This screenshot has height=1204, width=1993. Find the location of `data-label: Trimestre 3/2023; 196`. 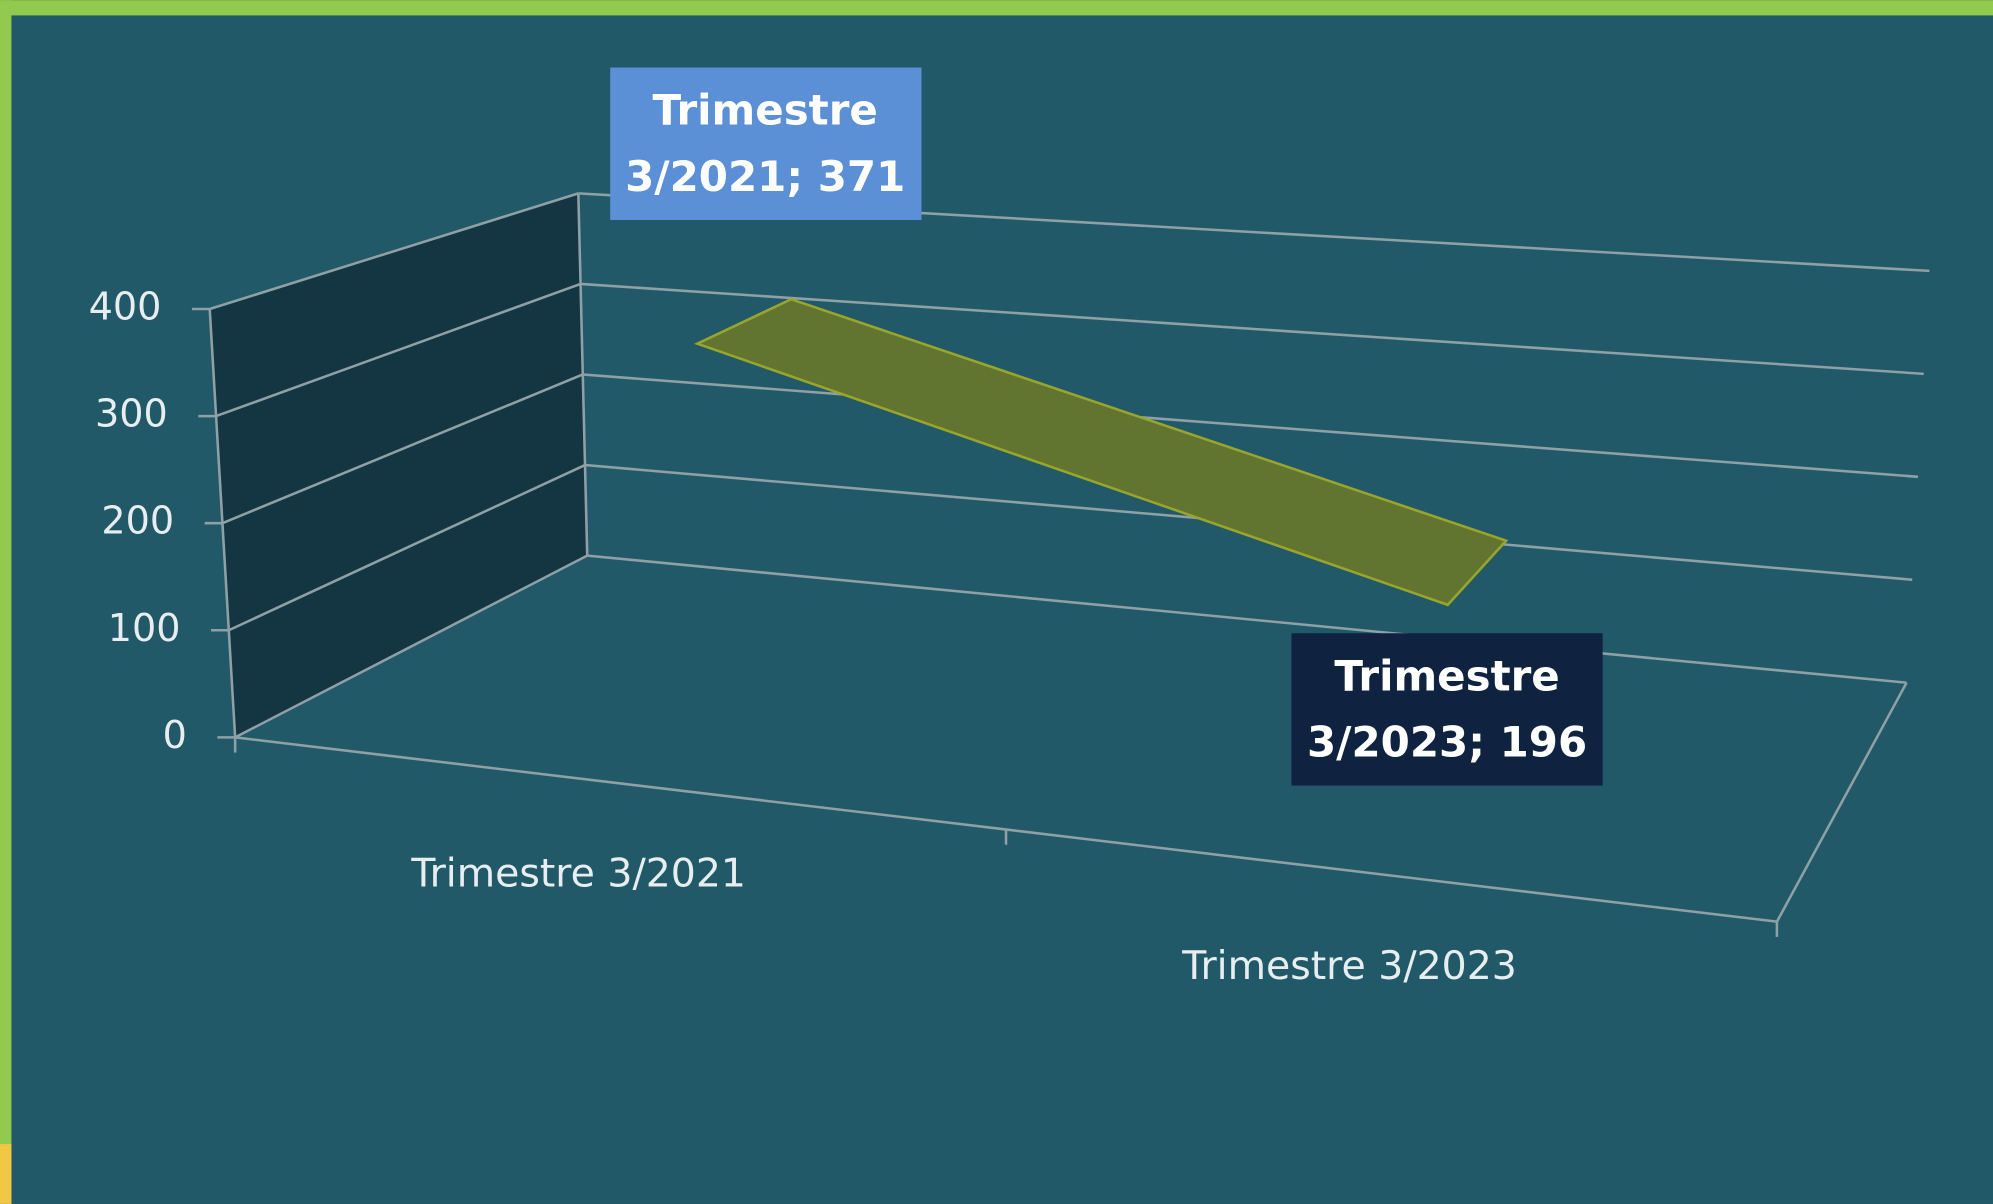

data-label: Trimestre 3/2023; 196 is located at coordinates (1447, 709).